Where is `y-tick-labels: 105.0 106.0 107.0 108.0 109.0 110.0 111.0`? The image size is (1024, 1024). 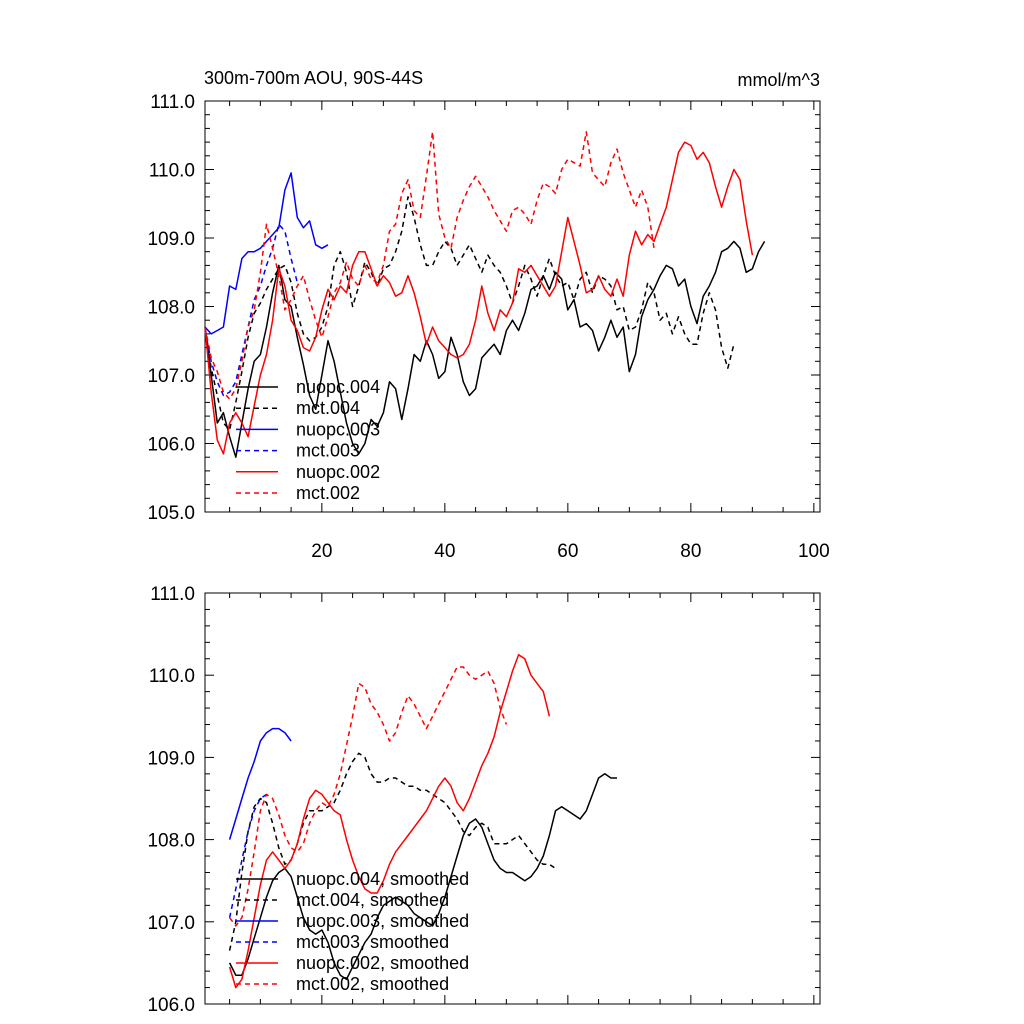
y-tick-labels: 105.0 106.0 107.0 108.0 109.0 110.0 111.0 is located at coordinates (171, 308).